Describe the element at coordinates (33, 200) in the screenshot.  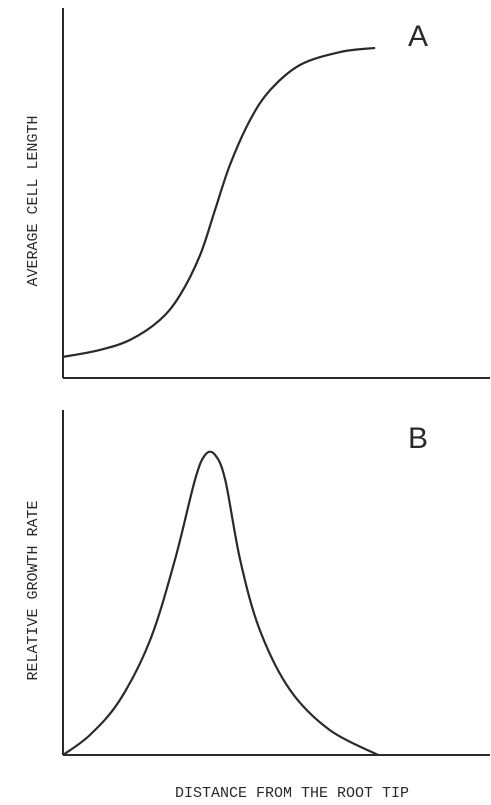
I see `y-axis-label: AVERAGE CELL LENGTH` at that location.